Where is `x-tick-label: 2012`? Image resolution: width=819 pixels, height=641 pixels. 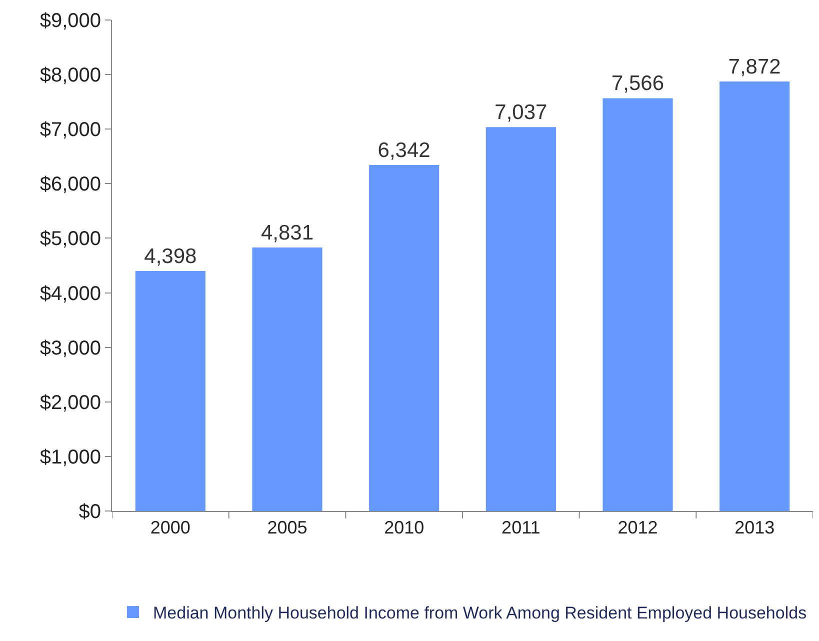 x-tick-label: 2012 is located at coordinates (638, 528).